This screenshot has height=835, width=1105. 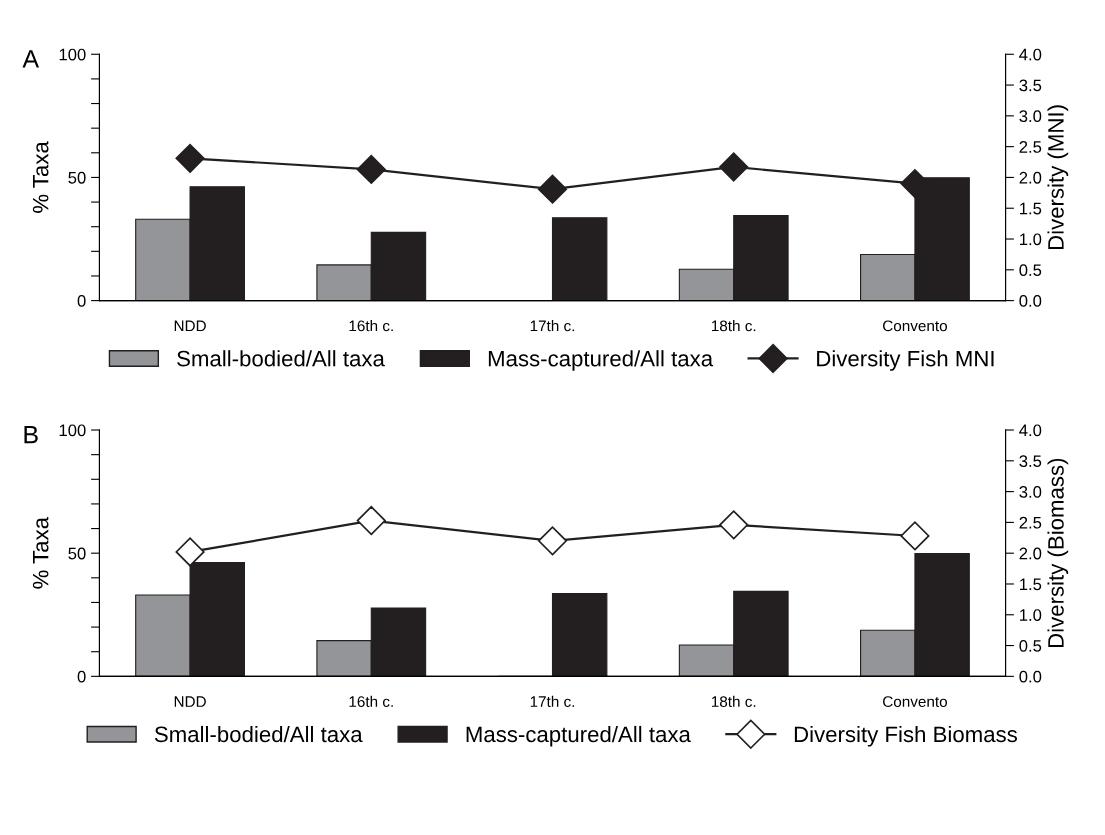 I want to click on y2-axis-title: Diversity (MNI), so click(x=1058, y=177).